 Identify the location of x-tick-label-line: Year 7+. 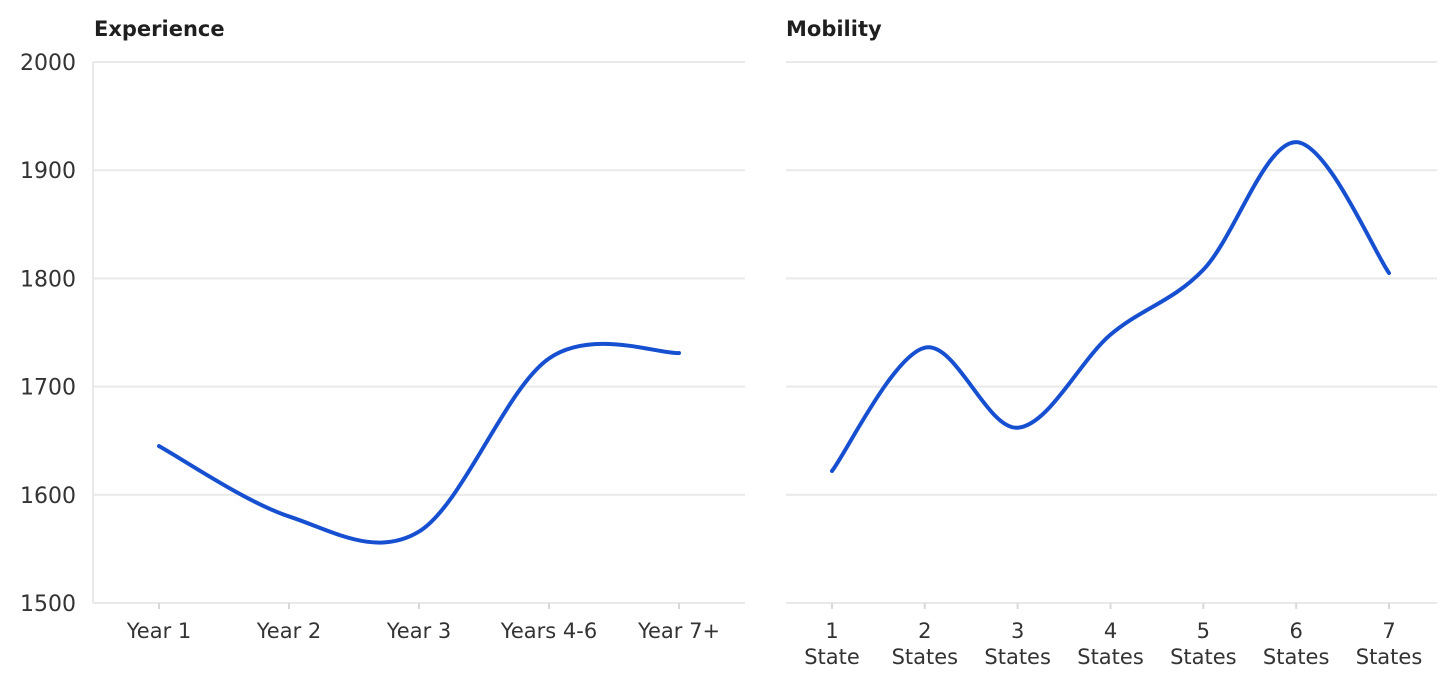
(678, 631).